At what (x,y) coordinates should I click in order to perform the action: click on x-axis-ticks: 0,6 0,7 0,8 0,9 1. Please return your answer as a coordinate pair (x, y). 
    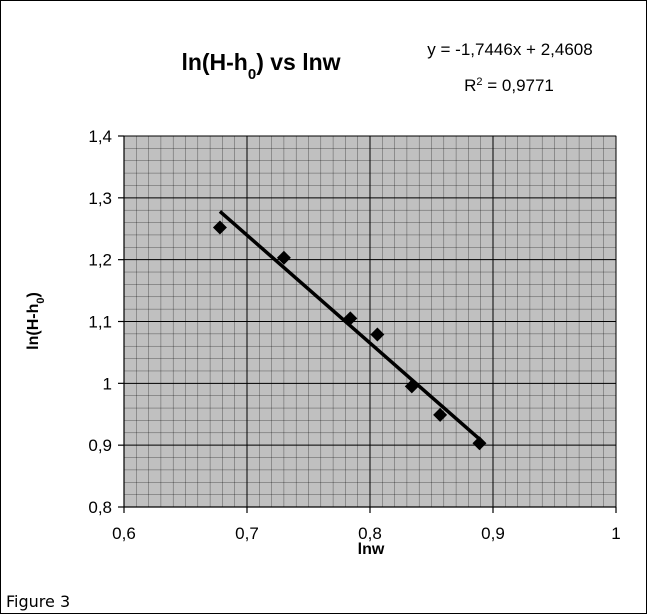
    Looking at the image, I should click on (366, 525).